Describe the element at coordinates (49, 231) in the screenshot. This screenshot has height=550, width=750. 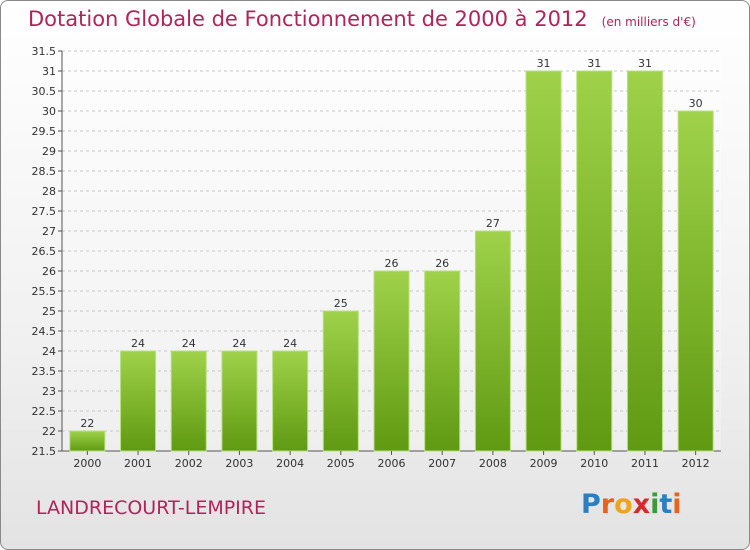
I see `y-tick-label: 27` at that location.